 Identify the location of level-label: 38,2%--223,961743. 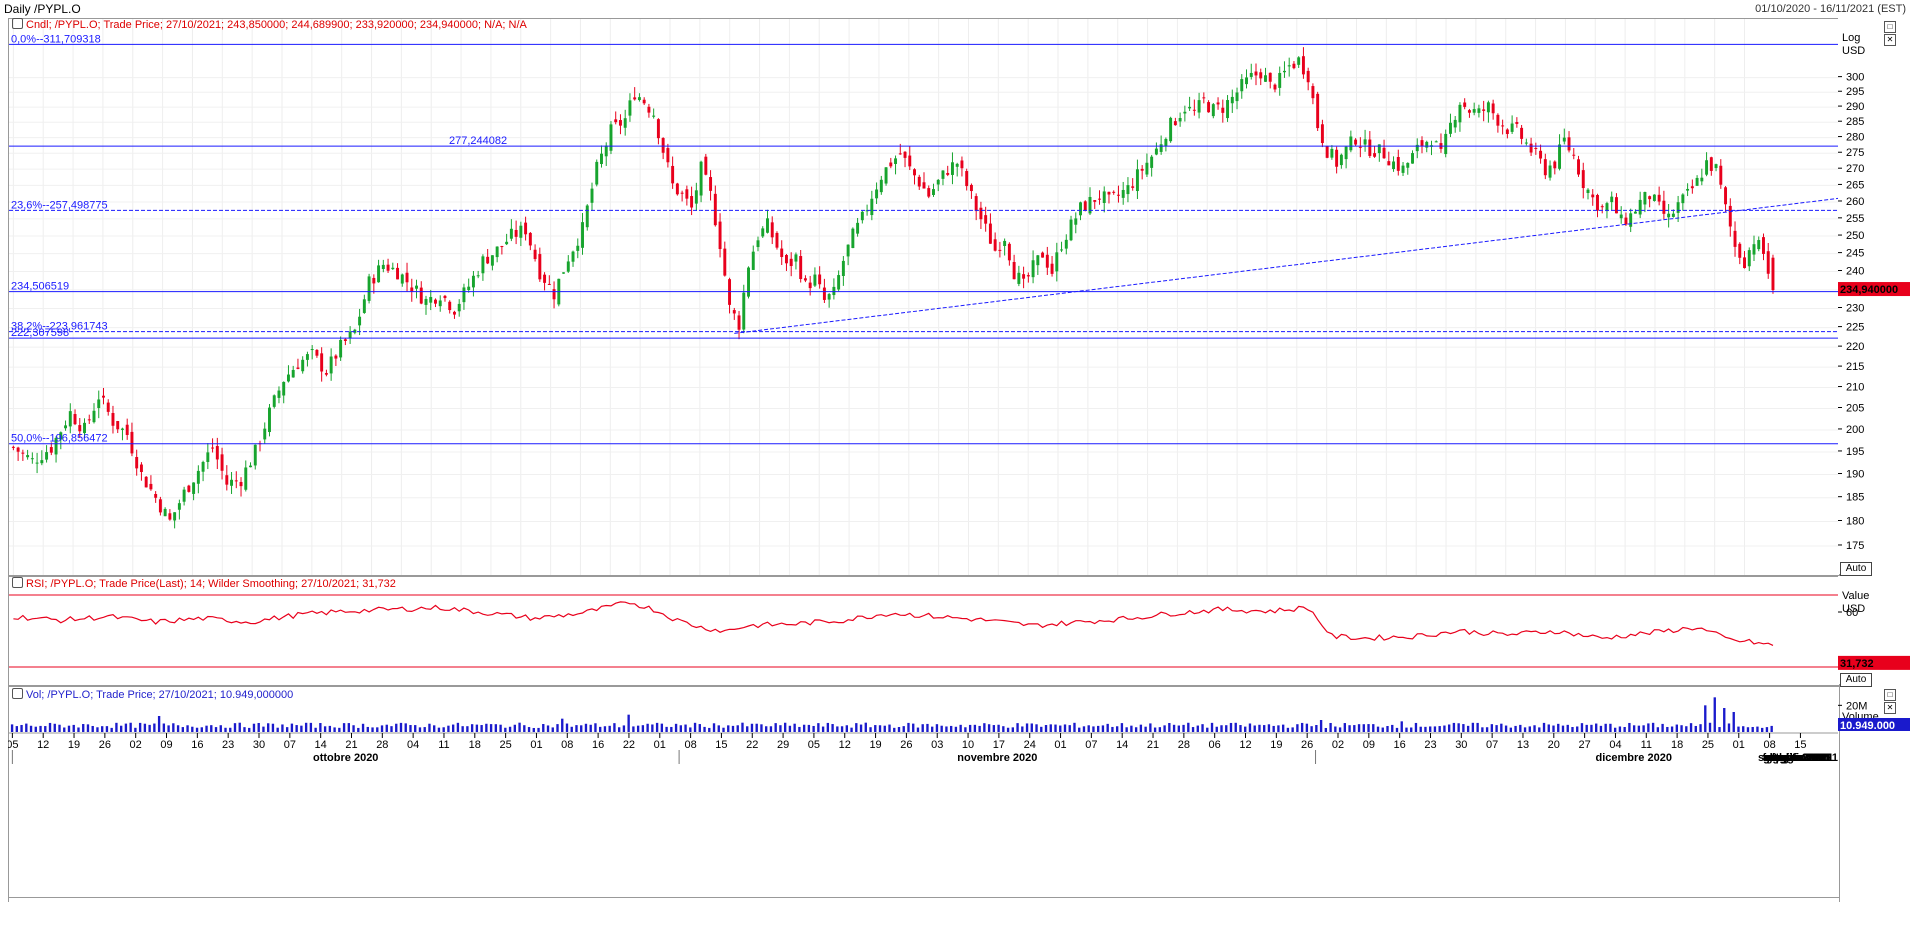
(59, 327).